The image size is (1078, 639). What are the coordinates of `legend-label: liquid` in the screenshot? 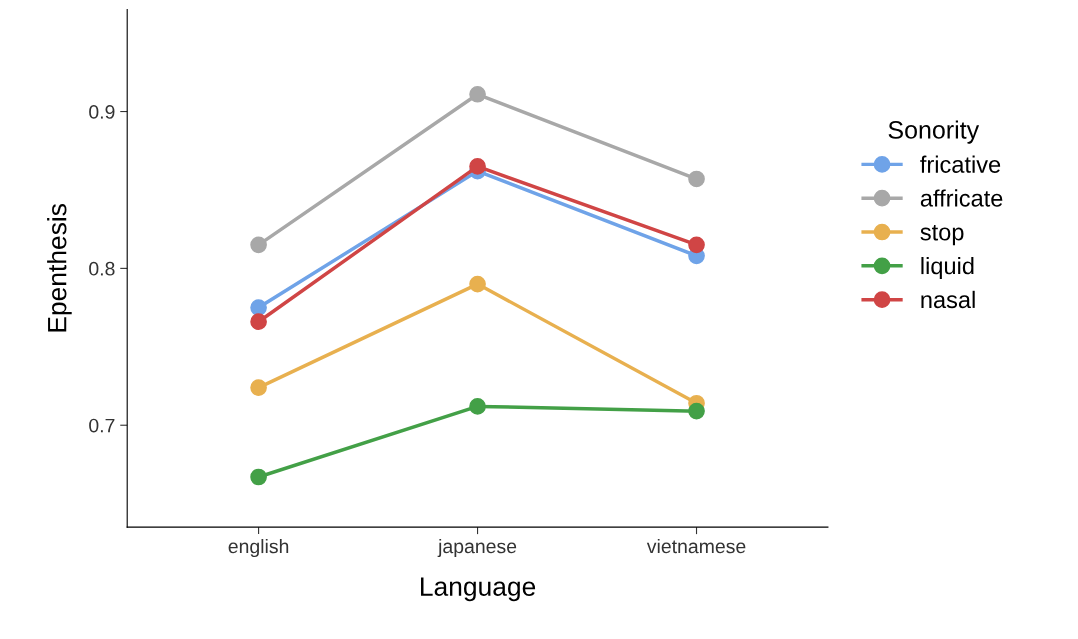 It's located at (947, 267).